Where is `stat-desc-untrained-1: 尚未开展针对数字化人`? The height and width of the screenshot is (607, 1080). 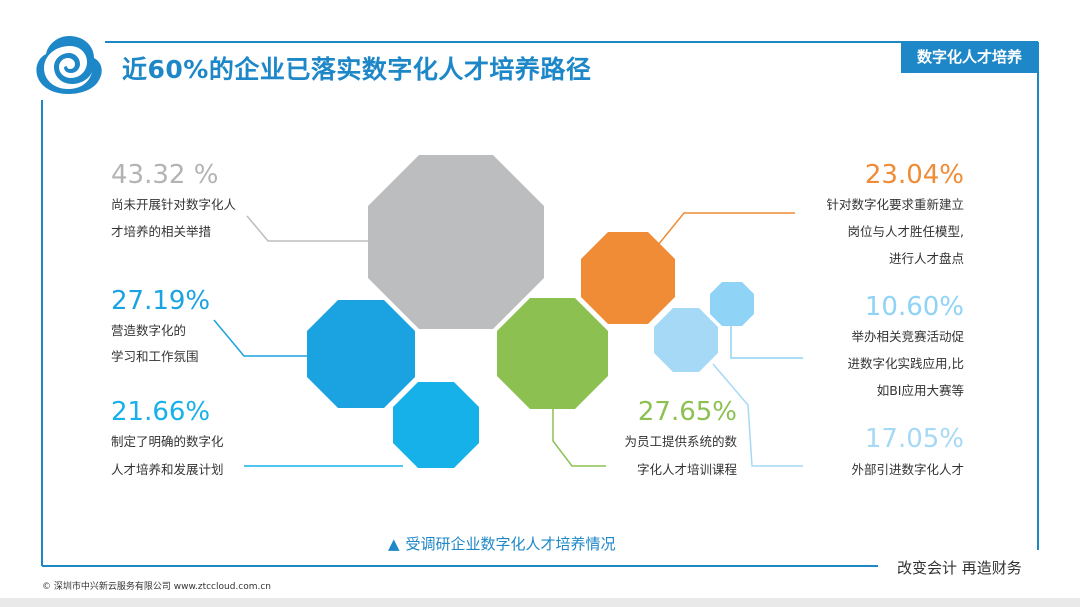
stat-desc-untrained-1: 尚未开展针对数字化人 is located at coordinates (174, 204).